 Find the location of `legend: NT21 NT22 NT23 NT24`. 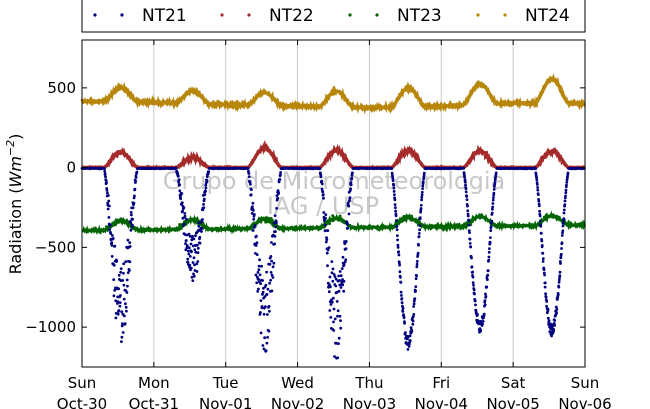

legend: NT21 NT22 NT23 NT24 is located at coordinates (333, 16).